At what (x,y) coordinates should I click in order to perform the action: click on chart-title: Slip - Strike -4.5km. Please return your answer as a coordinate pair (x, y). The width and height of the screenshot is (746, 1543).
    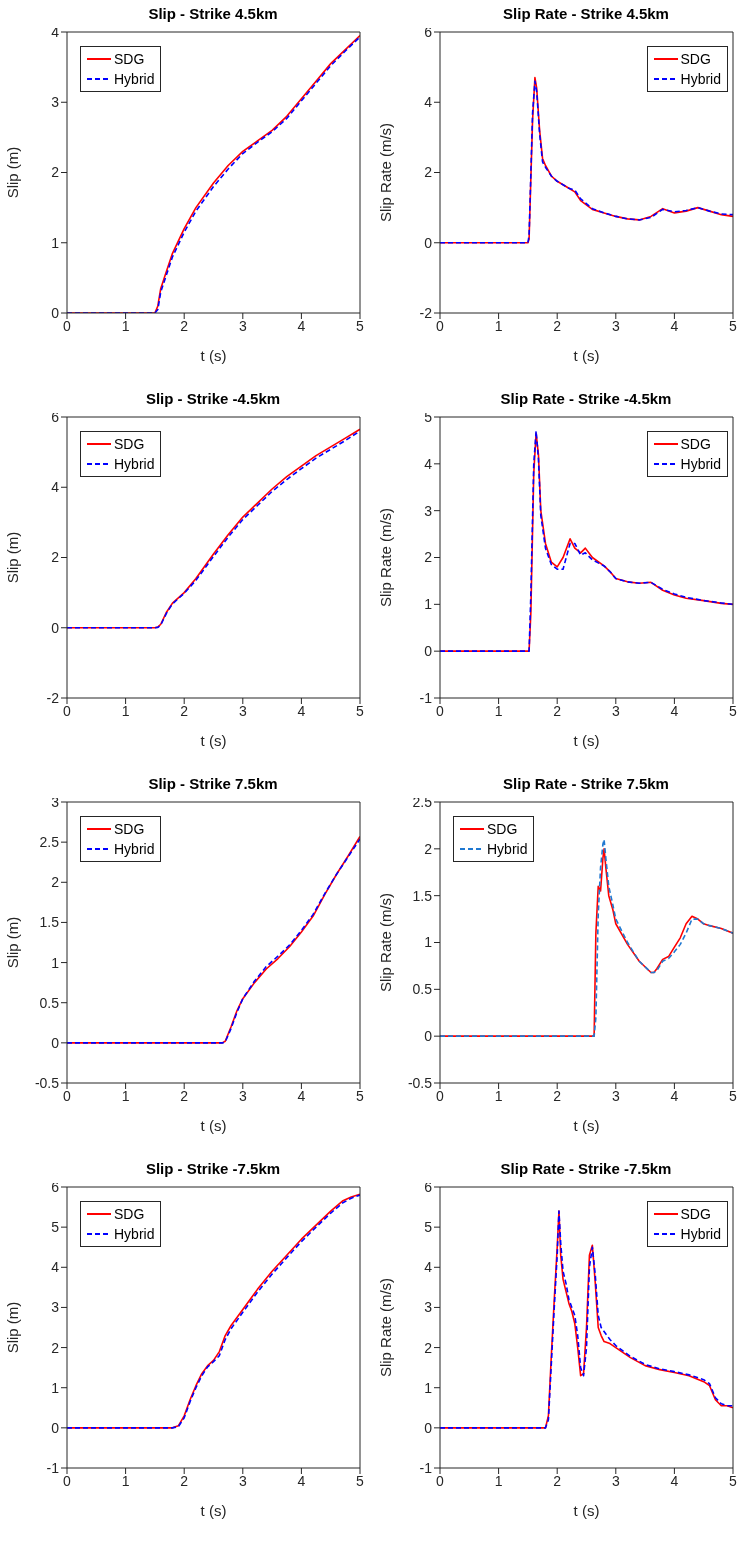
    Looking at the image, I should click on (213, 398).